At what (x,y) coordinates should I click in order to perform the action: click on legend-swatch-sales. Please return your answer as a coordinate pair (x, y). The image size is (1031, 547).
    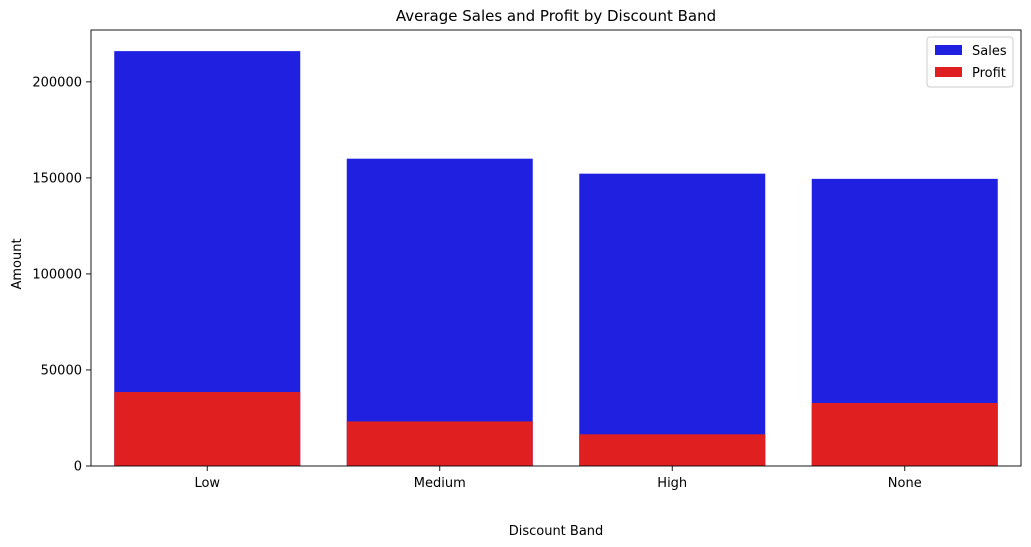
    Looking at the image, I should click on (948, 50).